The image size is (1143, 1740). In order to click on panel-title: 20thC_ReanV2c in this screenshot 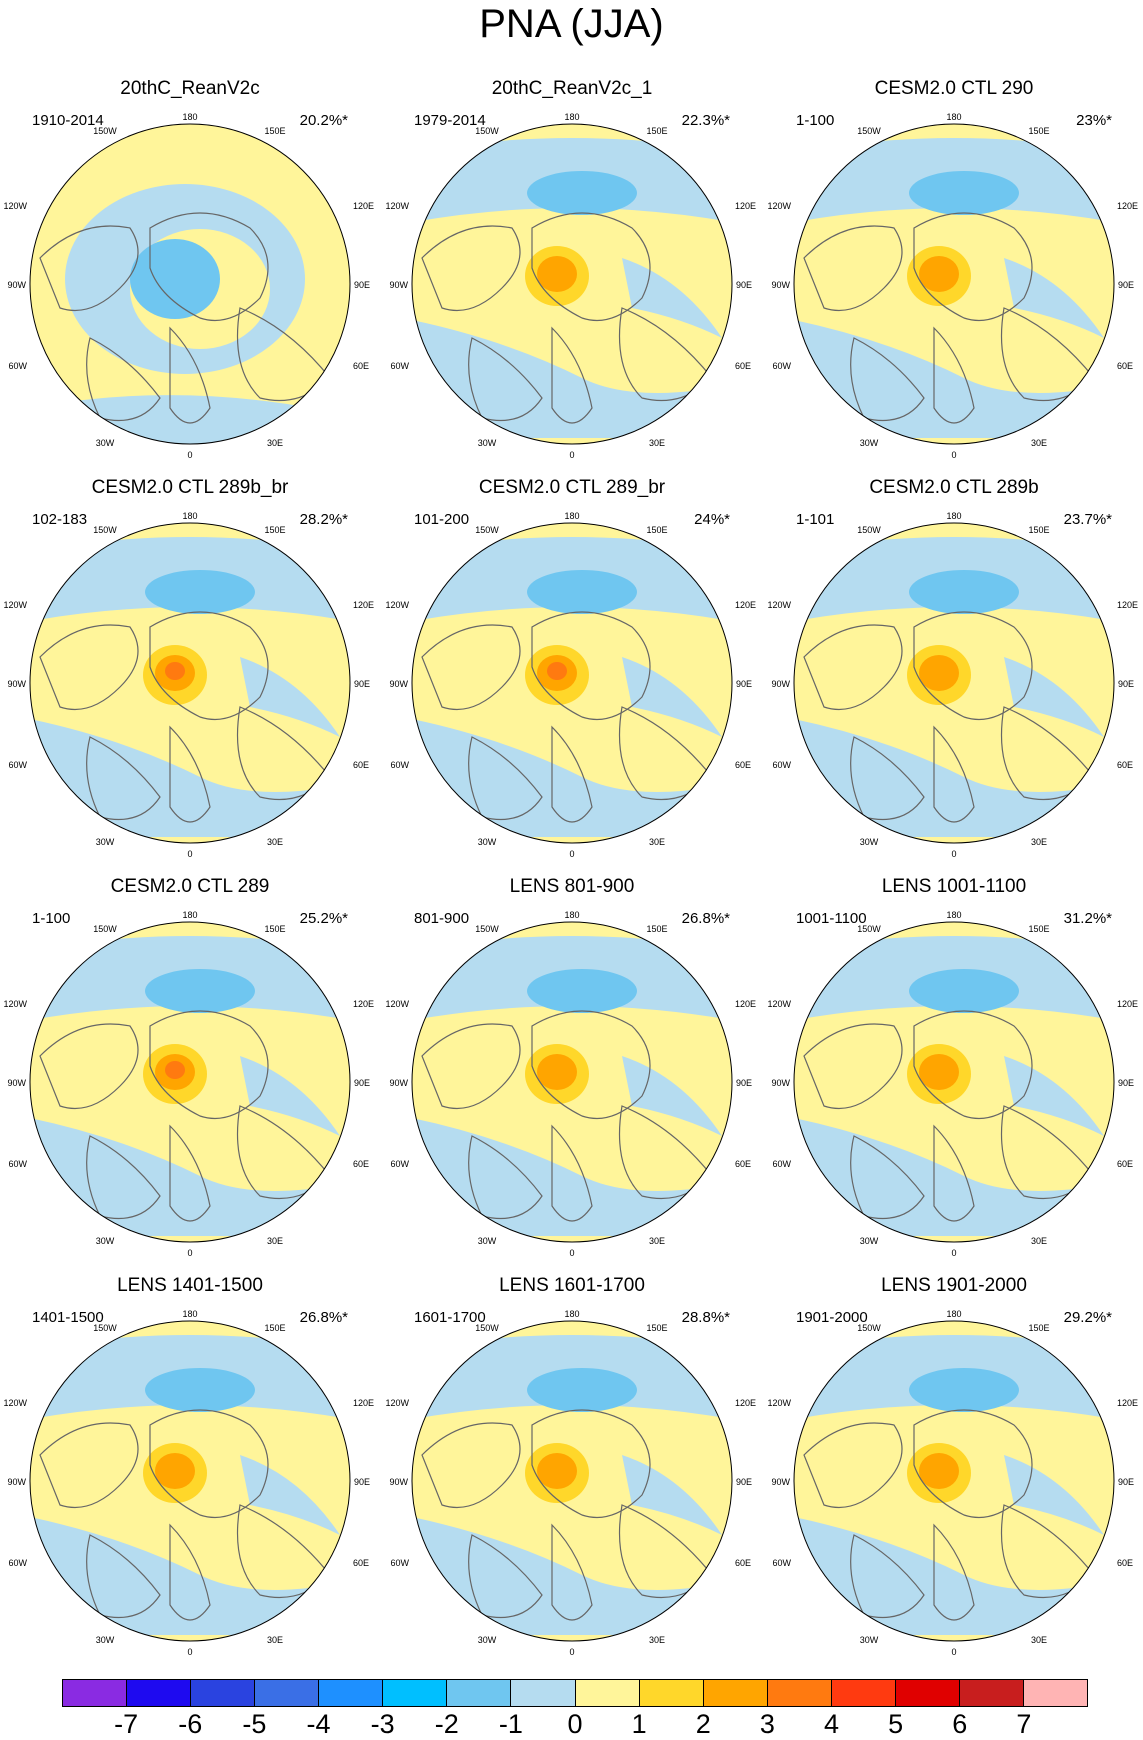, I will do `click(190, 88)`.